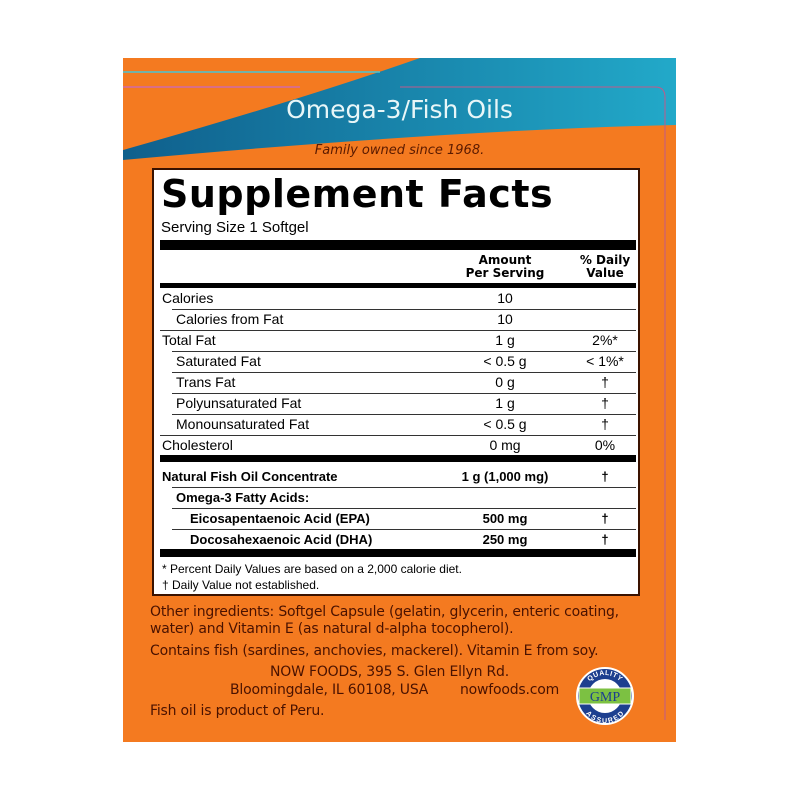 The width and height of the screenshot is (800, 800). What do you see at coordinates (188, 298) in the screenshot?
I see `nutrient-name: Calories` at bounding box center [188, 298].